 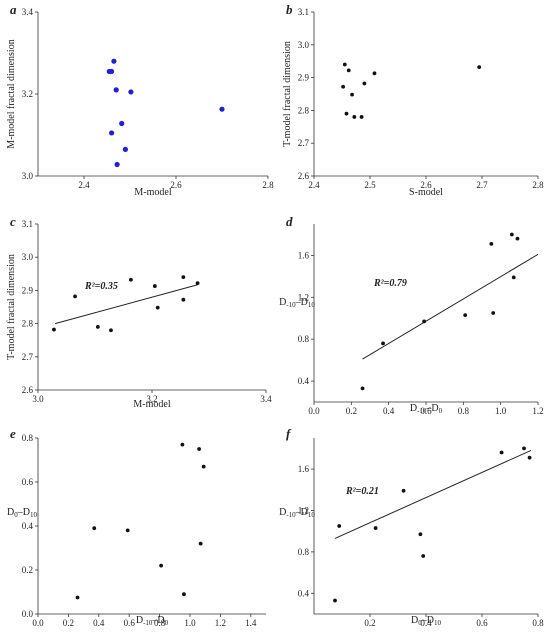 I want to click on y-axis-label: D0–D10, so click(x=22, y=513).